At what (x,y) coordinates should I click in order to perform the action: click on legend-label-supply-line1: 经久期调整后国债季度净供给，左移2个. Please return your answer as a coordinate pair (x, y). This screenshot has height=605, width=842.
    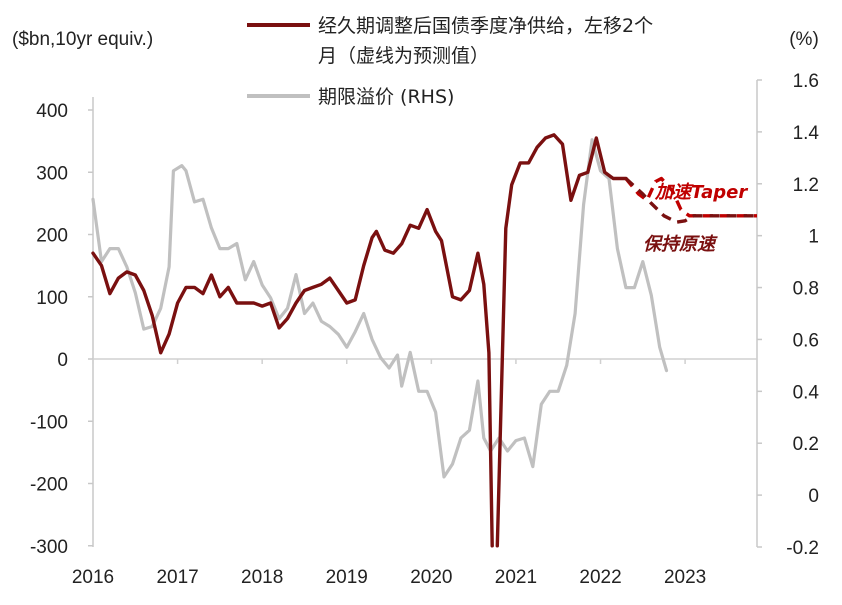
    Looking at the image, I should click on (485, 26).